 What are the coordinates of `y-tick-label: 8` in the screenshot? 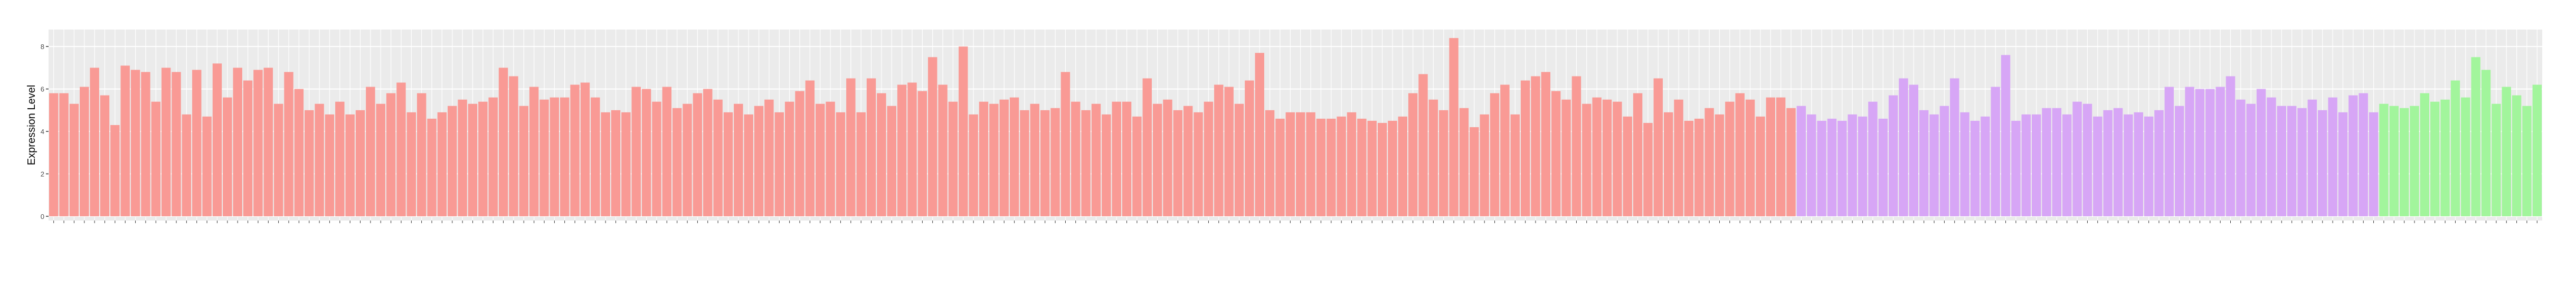 It's located at (42, 47).